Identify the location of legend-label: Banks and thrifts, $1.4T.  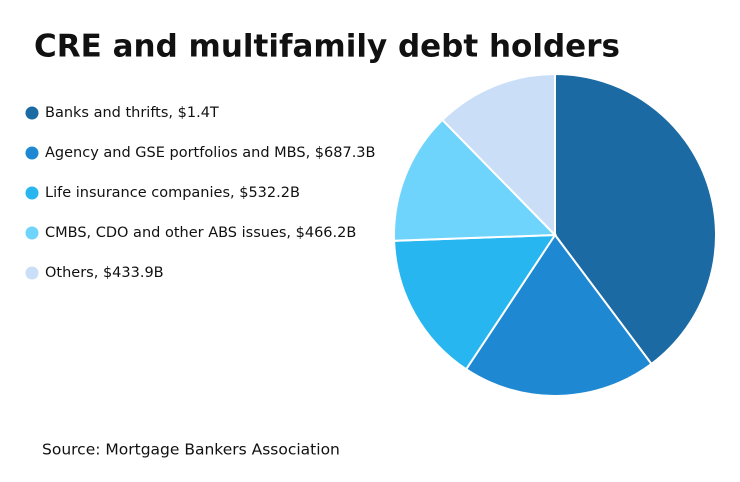
(132, 113).